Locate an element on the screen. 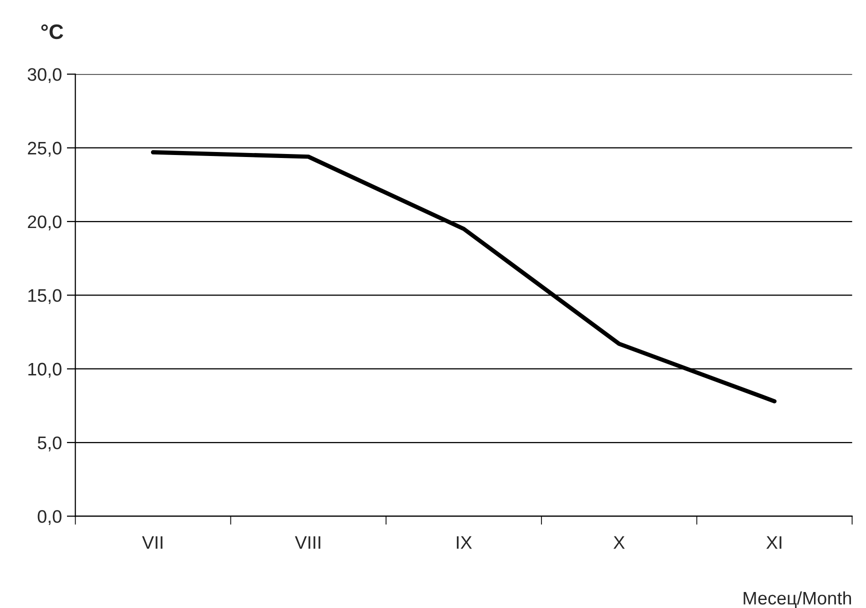 This screenshot has height=608, width=866. y-tick-label: 10,0 is located at coordinates (45, 370).